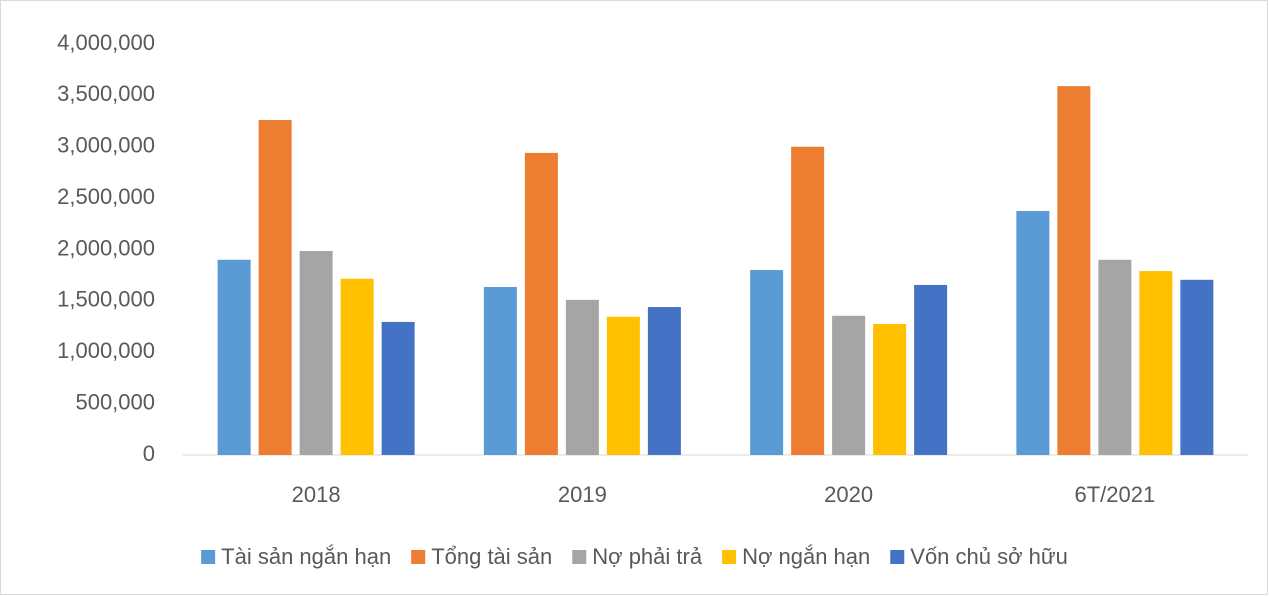 This screenshot has height=596, width=1269. What do you see at coordinates (106, 350) in the screenshot?
I see `y-tick-label: 1,000,000` at bounding box center [106, 350].